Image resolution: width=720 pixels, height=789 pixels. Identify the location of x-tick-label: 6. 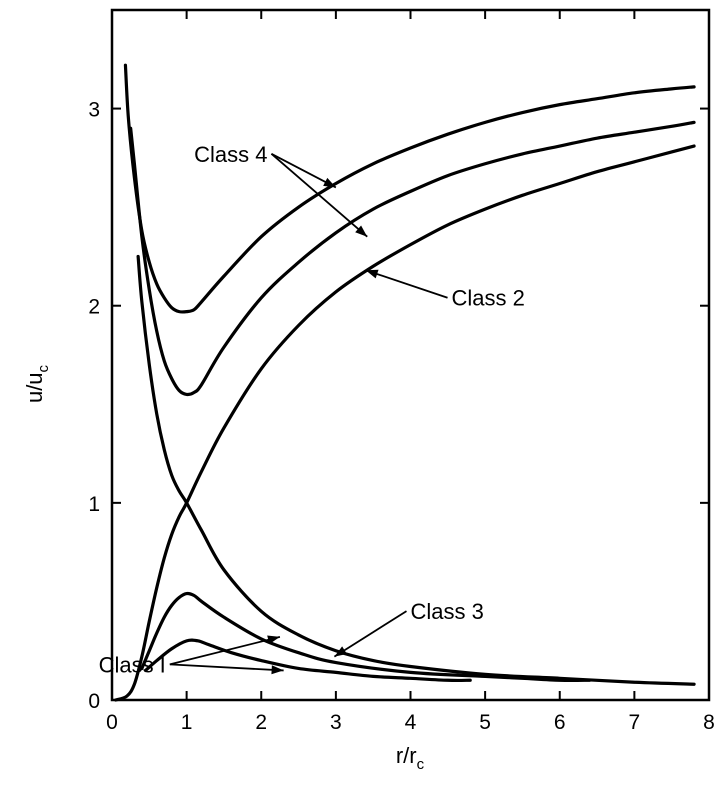
(560, 722).